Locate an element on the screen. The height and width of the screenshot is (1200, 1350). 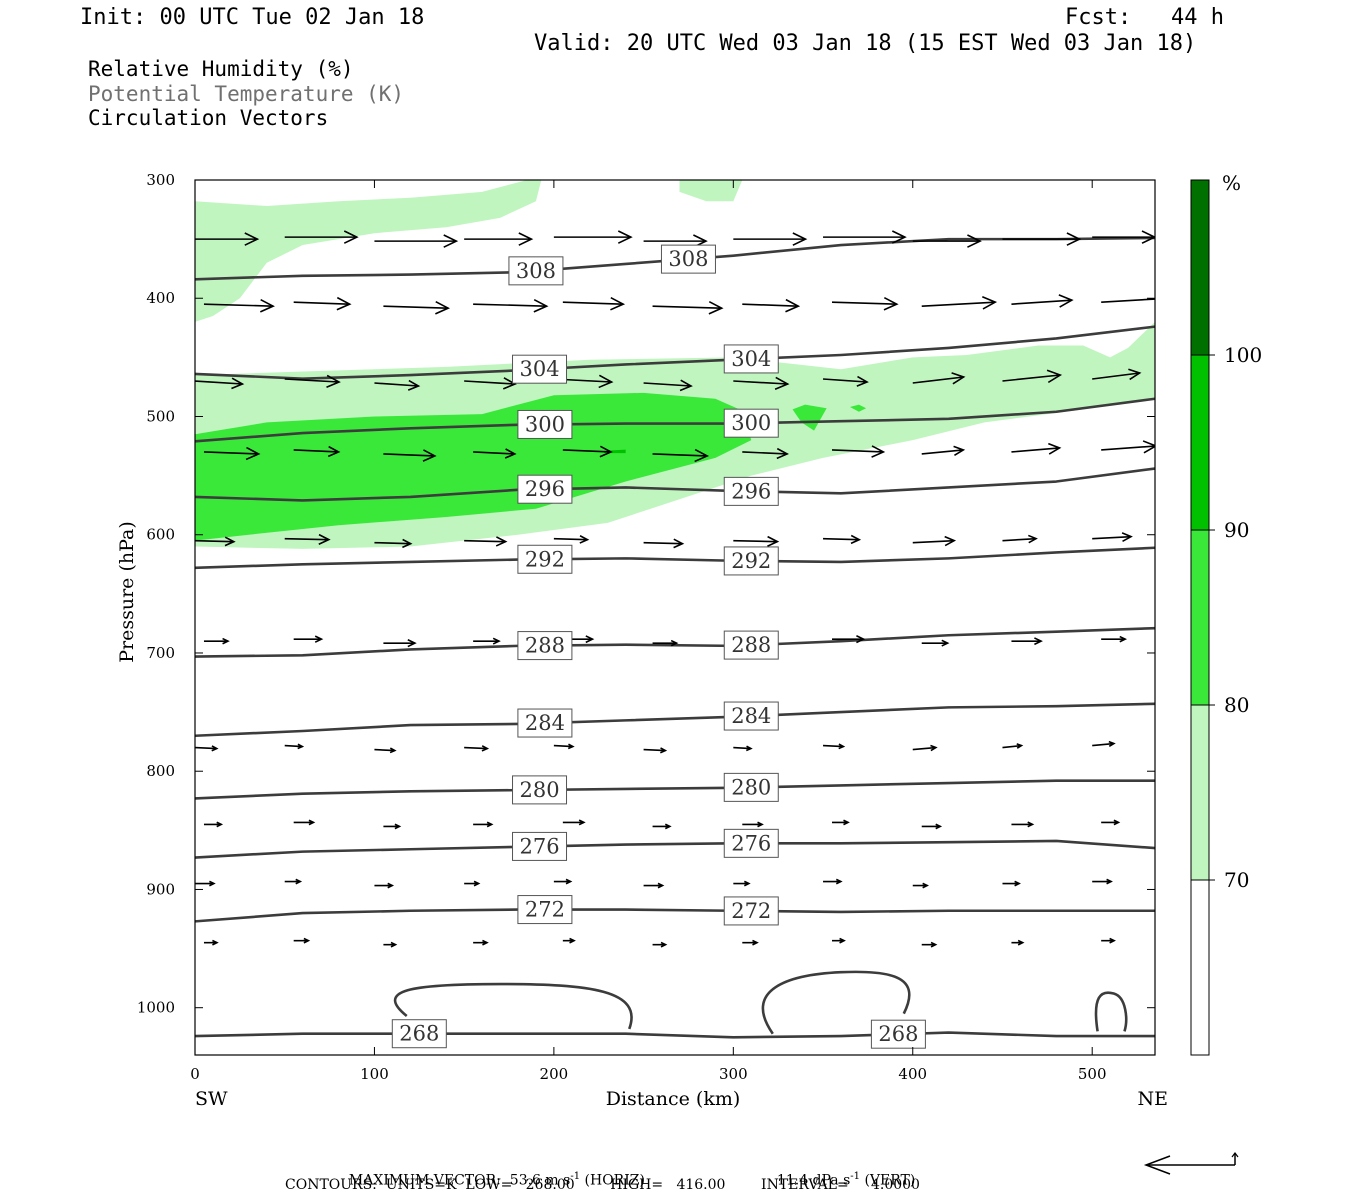
contour-label-268: 268 is located at coordinates (419, 1034).